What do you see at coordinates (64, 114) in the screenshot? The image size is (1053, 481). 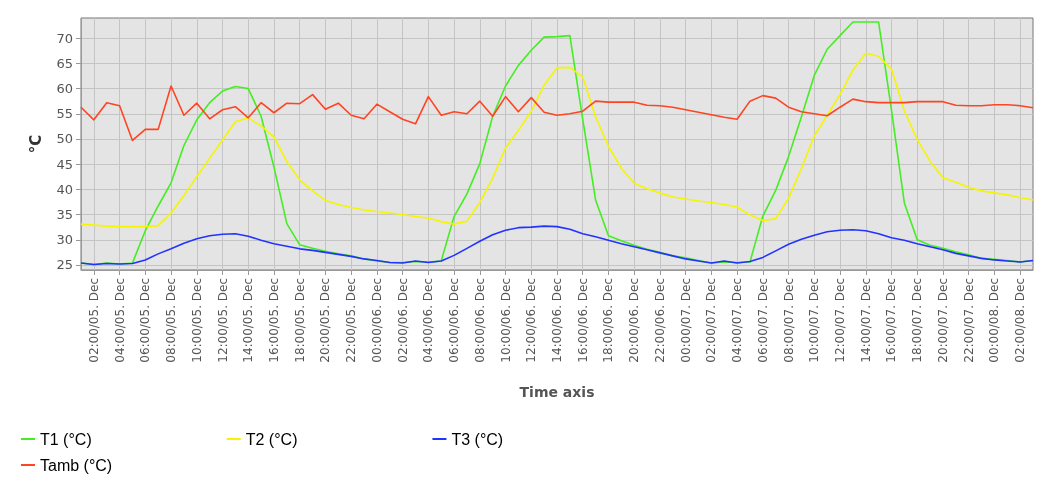 I see `y-tick-label: 55` at bounding box center [64, 114].